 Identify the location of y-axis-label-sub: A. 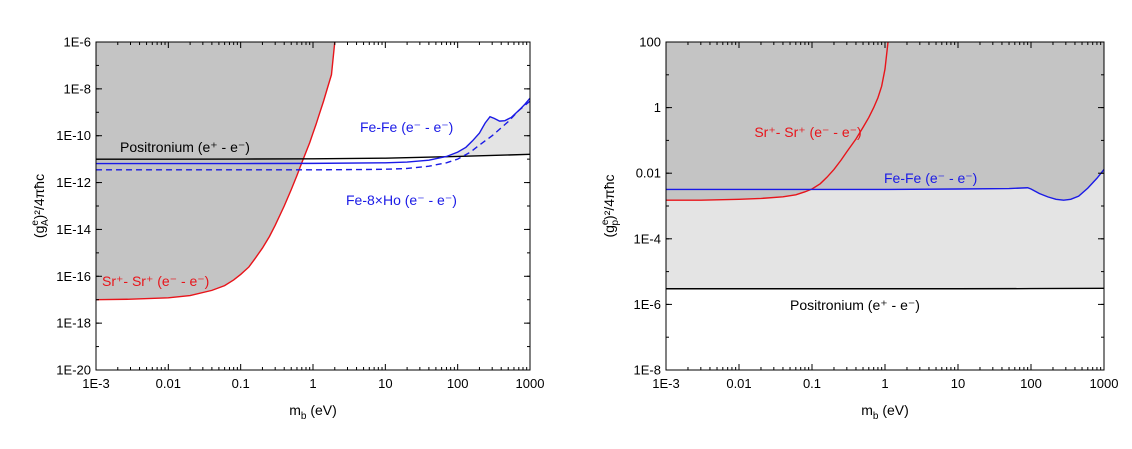
(45, 222).